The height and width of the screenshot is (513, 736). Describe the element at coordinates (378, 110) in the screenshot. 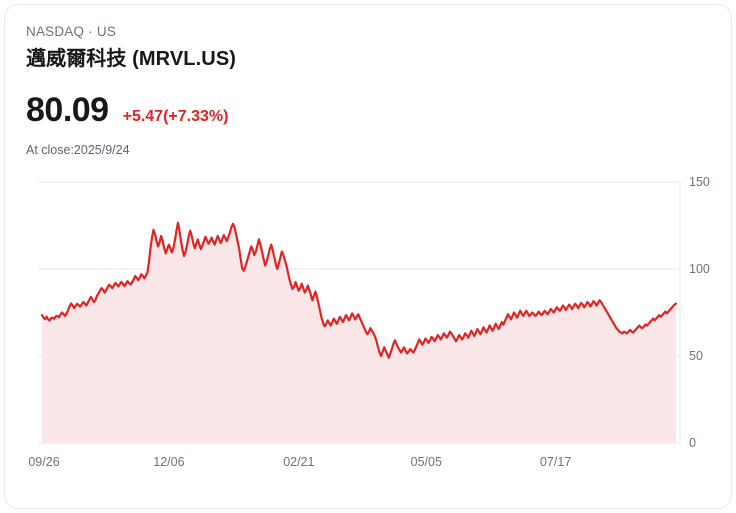

I see `price-row: 80.09 +5.47(+7.33%)` at that location.